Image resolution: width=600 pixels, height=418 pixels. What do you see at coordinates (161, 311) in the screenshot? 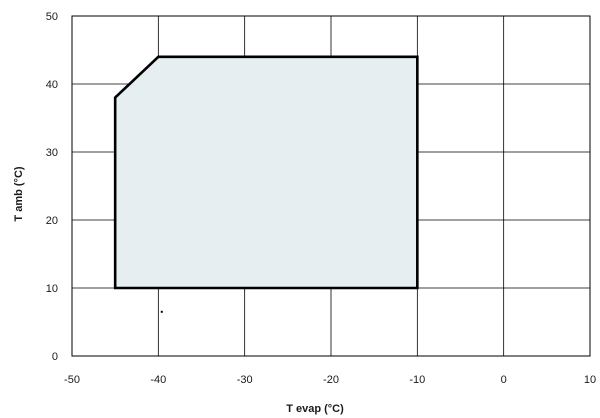
I see `stray-mark` at bounding box center [161, 311].